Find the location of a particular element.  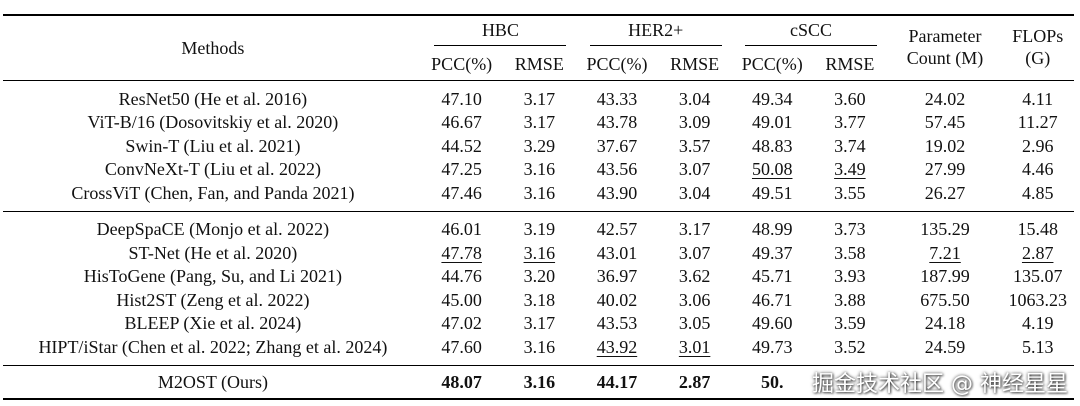

metric-value: 3.29 is located at coordinates (539, 145).